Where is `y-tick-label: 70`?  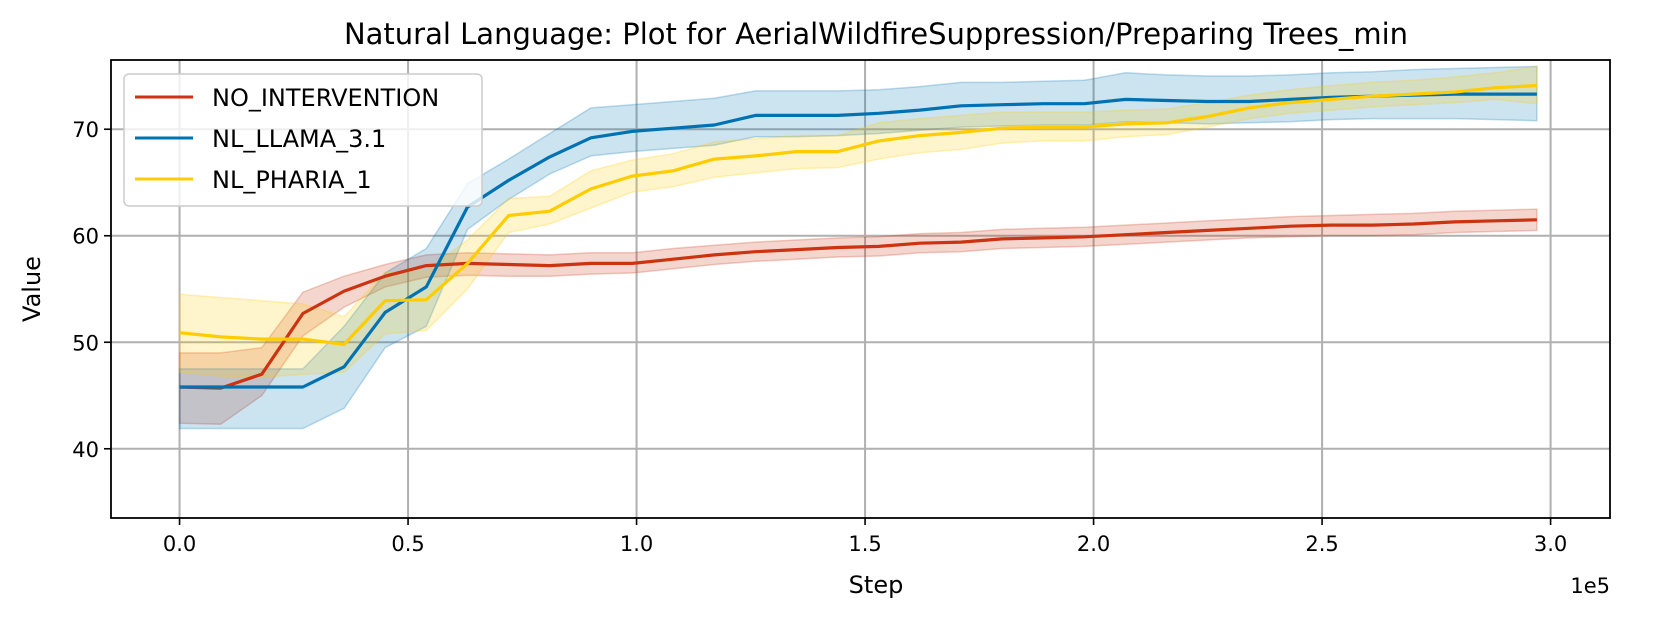
y-tick-label: 70 is located at coordinates (85, 130).